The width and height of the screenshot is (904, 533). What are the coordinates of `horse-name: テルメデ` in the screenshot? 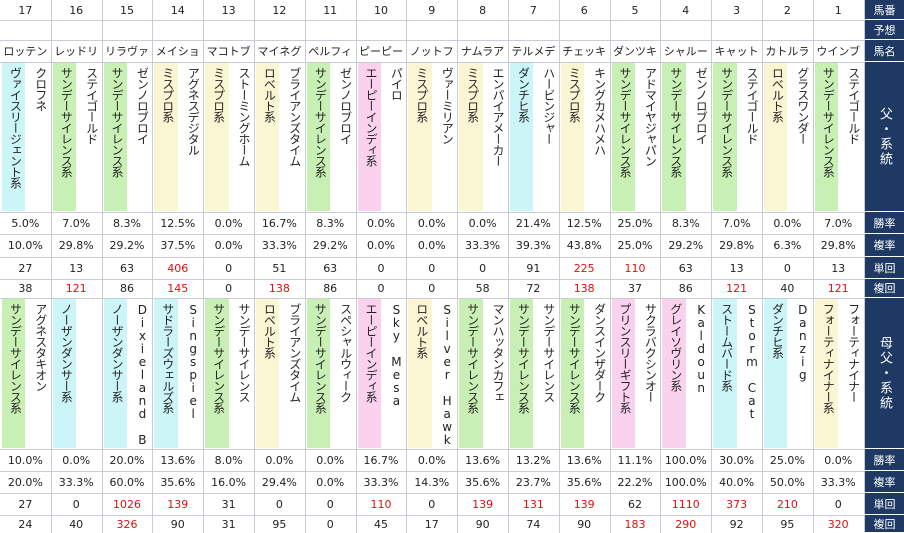 It's located at (533, 51).